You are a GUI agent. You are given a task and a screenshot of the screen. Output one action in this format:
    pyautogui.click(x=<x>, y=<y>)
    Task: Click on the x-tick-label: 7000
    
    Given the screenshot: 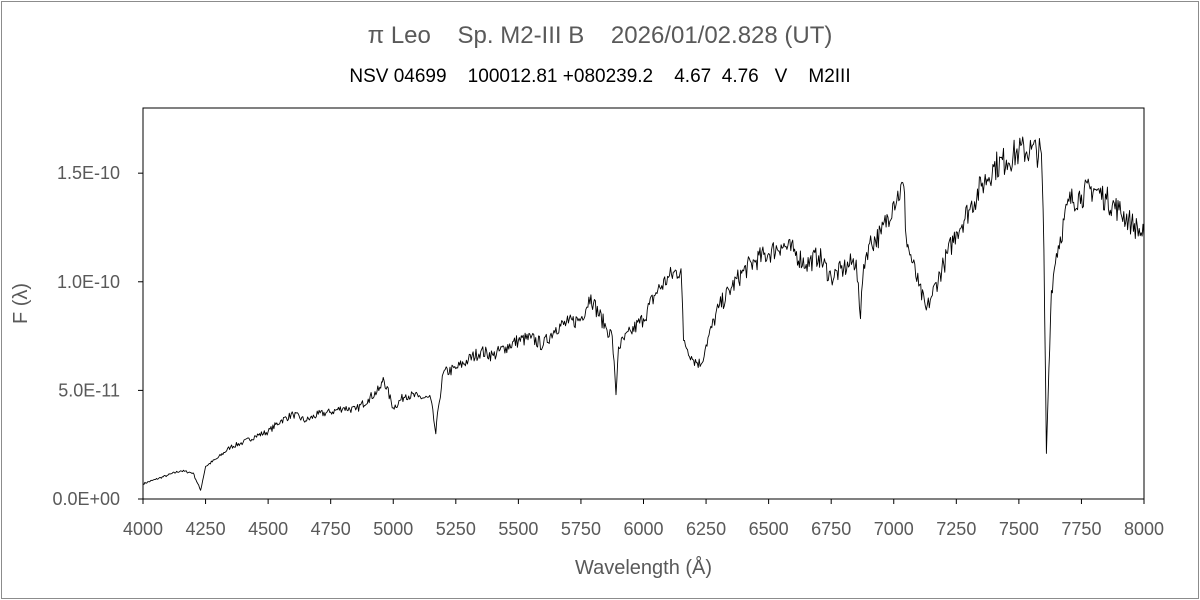 What is the action you would take?
    pyautogui.click(x=894, y=529)
    